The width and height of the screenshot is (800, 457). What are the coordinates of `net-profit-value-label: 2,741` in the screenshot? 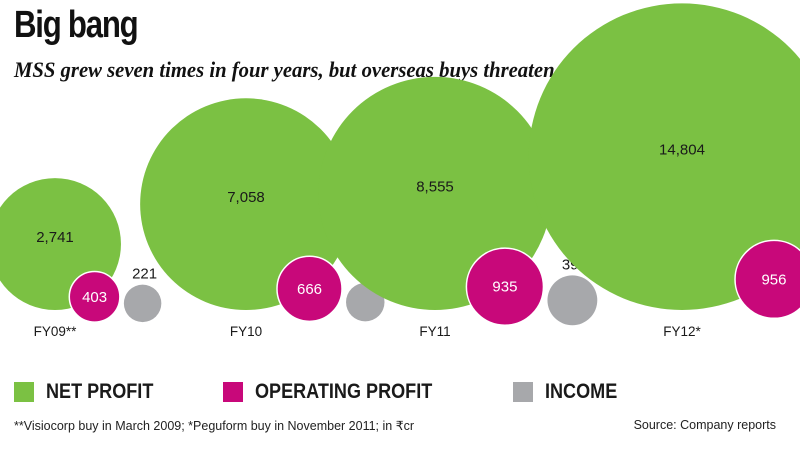 It's located at (55, 237).